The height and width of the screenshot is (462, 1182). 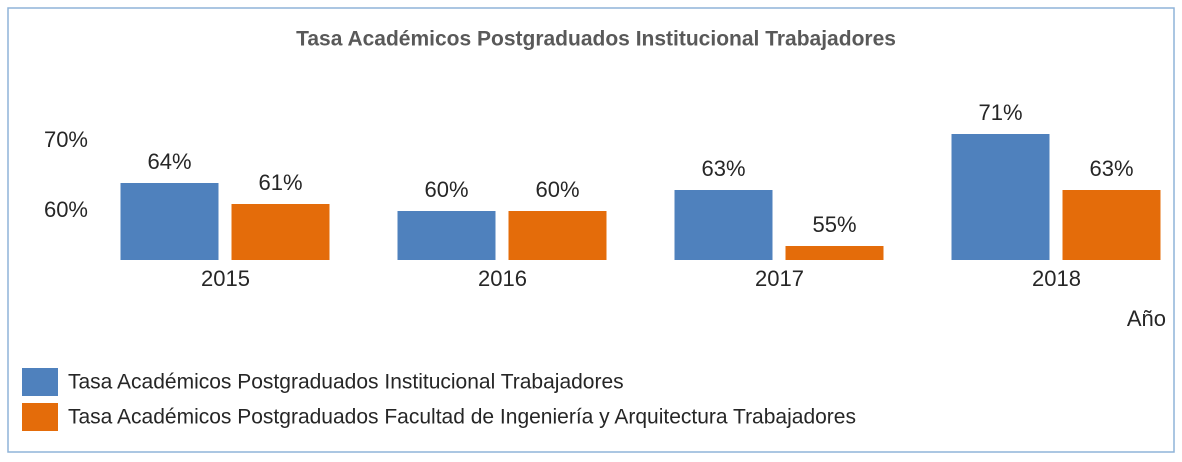 What do you see at coordinates (66, 139) in the screenshot?
I see `y-tick-label: 70%` at bounding box center [66, 139].